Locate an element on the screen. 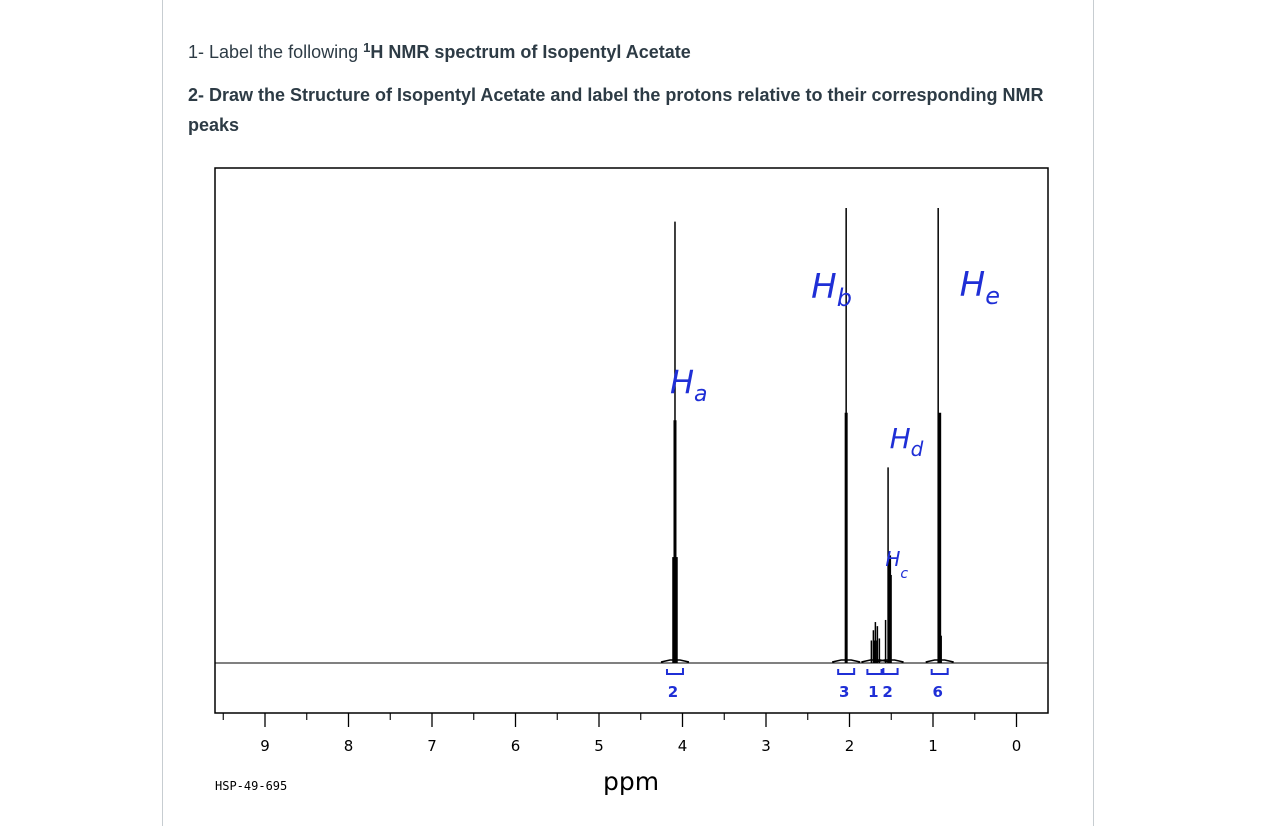  content-left-border is located at coordinates (162, 413).